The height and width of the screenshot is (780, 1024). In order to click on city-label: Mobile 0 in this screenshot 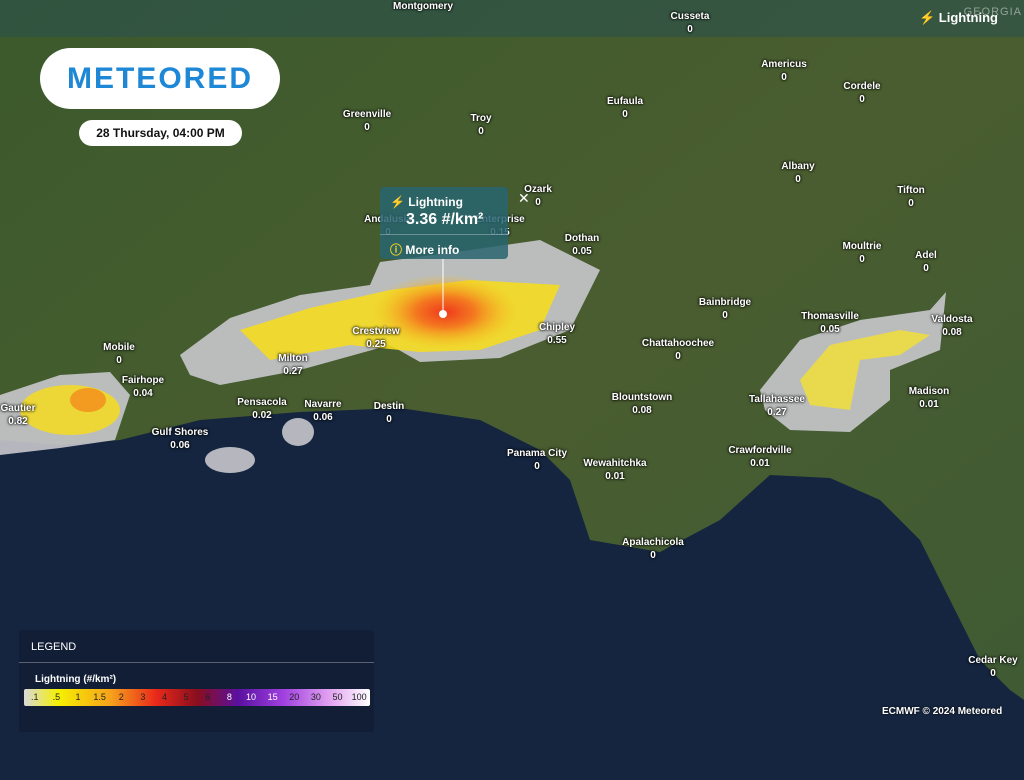, I will do `click(119, 354)`.